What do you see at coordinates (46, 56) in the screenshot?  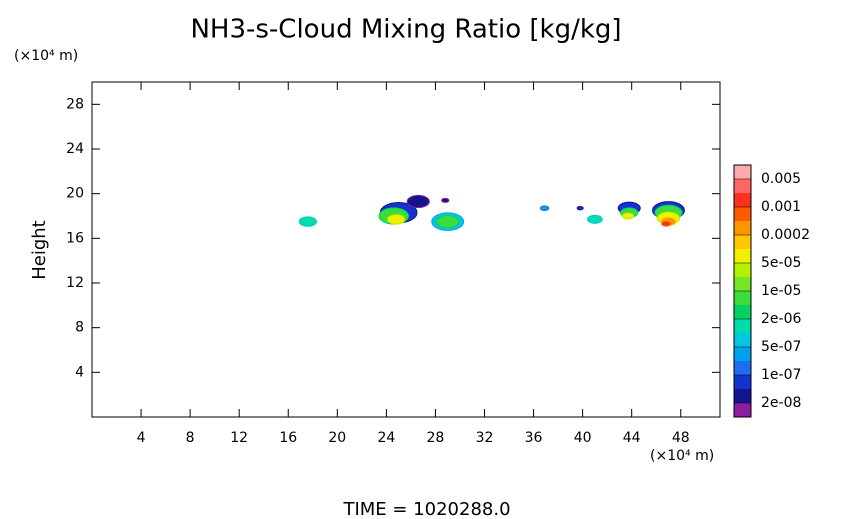 I see `y-unit: (×10⁴ m)` at bounding box center [46, 56].